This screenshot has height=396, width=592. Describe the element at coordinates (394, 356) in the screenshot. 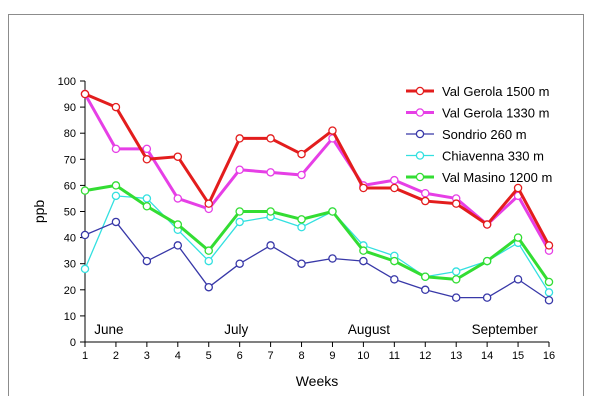

I see `x-tick-label: 11` at that location.